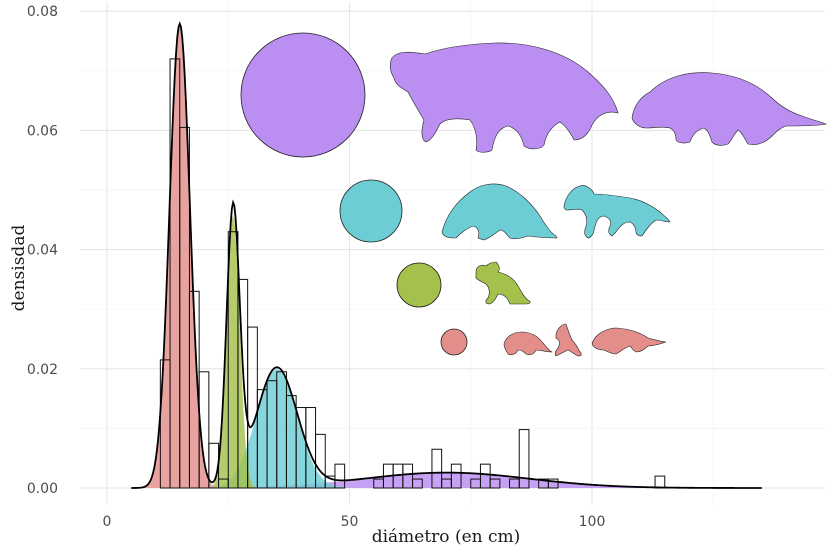 The image size is (833, 557). Describe the element at coordinates (568, 340) in the screenshot. I see `kangaroo-rat-silhouette` at that location.